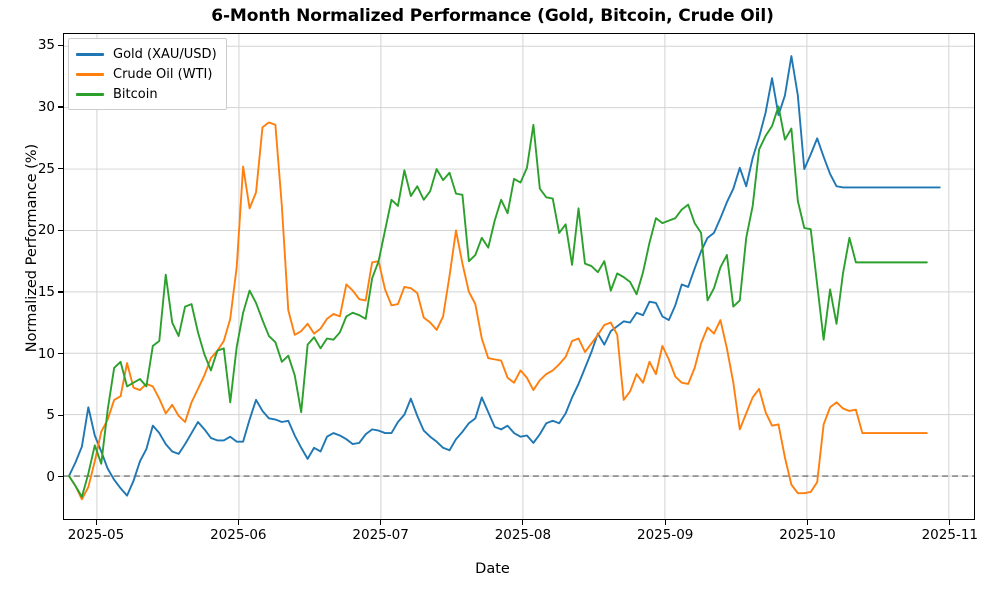 Image resolution: width=985 pixels, height=590 pixels. What do you see at coordinates (665, 535) in the screenshot?
I see `x-tick-label: 2025-09` at bounding box center [665, 535].